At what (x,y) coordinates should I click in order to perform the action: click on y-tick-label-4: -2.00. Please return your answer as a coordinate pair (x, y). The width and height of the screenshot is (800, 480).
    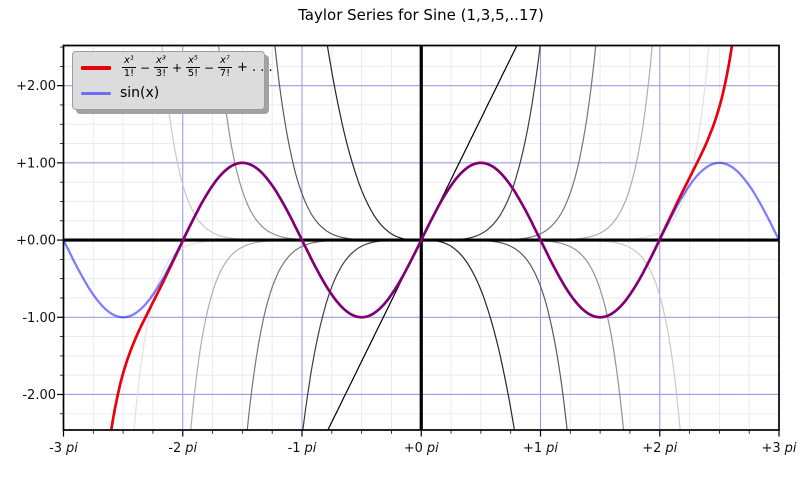
    Looking at the image, I should click on (39, 395).